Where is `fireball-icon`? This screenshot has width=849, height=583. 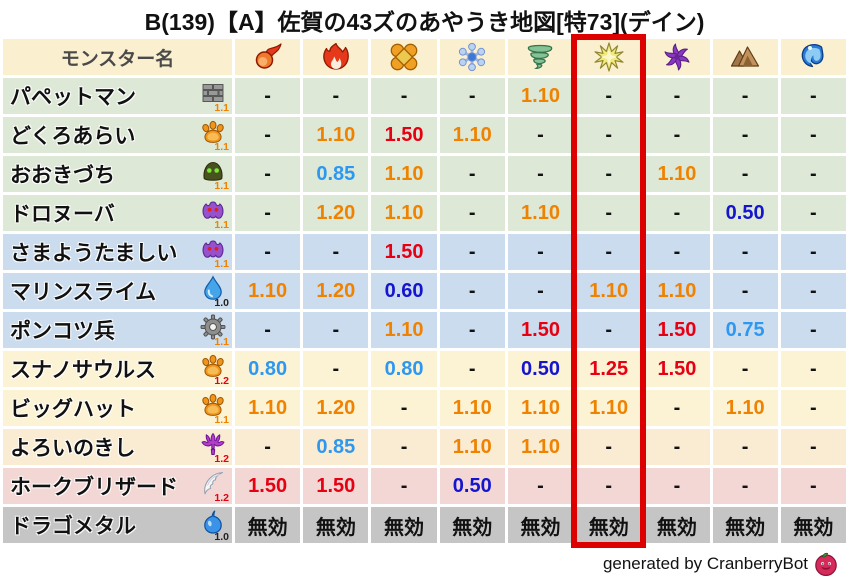
fireball-icon is located at coordinates (268, 56).